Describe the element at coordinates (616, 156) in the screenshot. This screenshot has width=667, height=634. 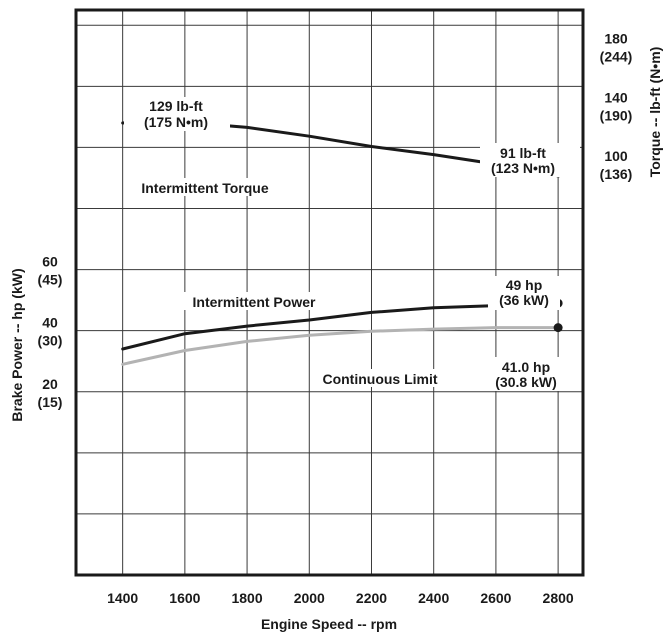
I see `right-tick-label-lbft: 100` at that location.